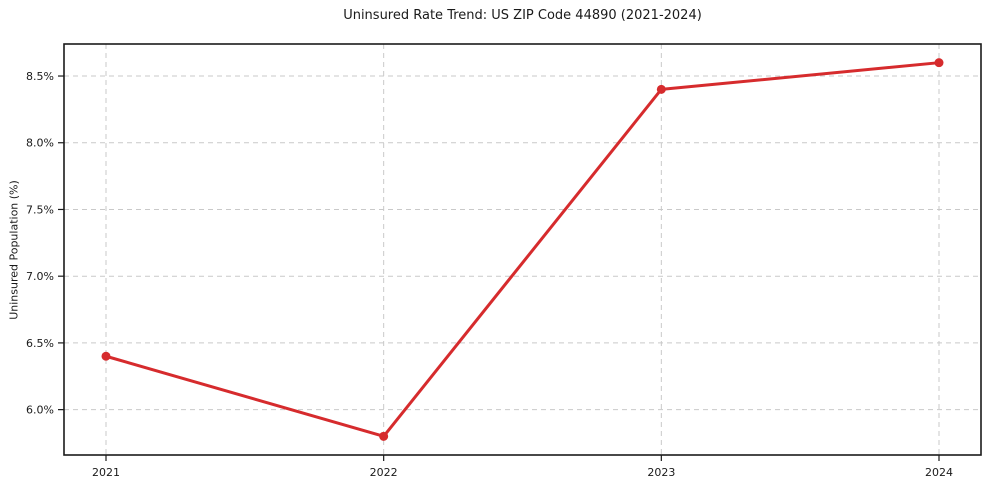 This screenshot has width=989, height=490. What do you see at coordinates (661, 472) in the screenshot?
I see `x-tick-label: 2023` at bounding box center [661, 472].